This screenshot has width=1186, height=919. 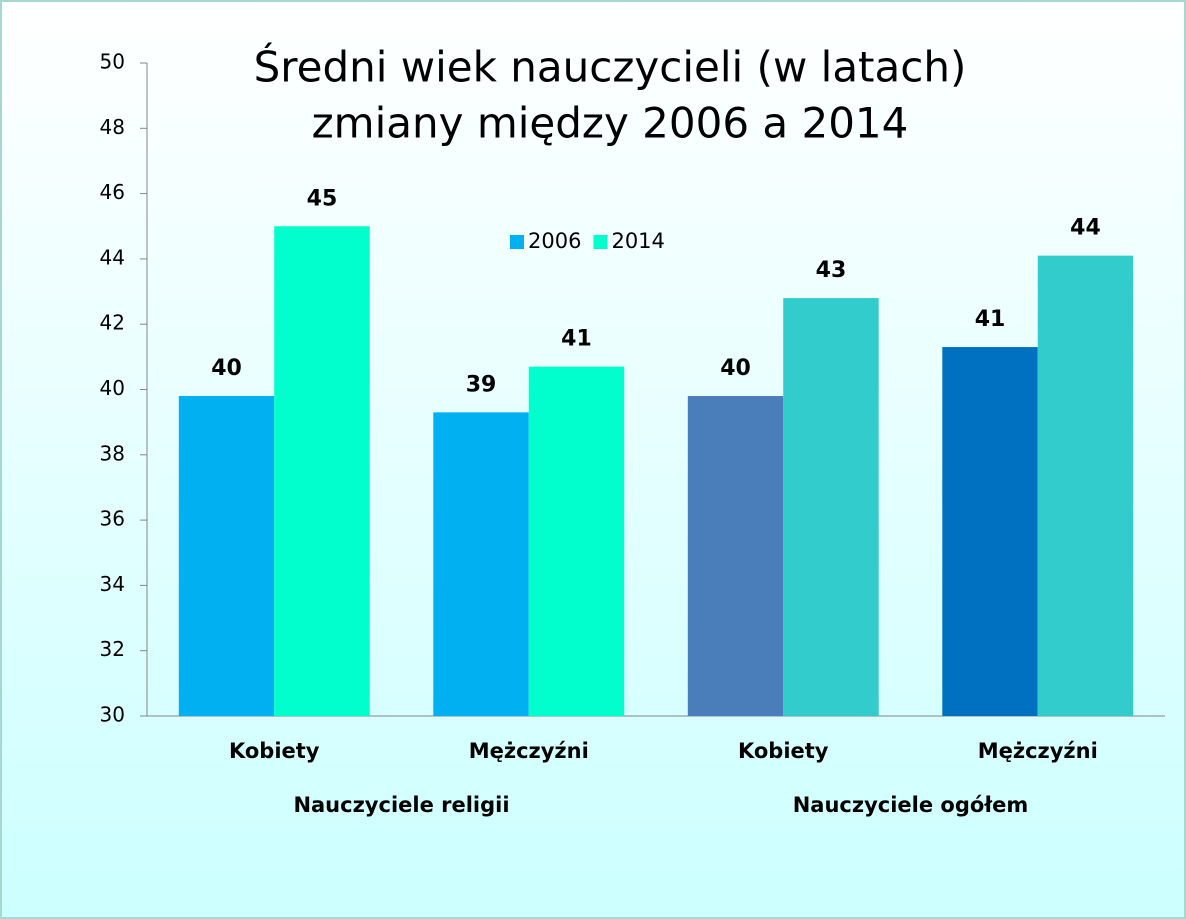 What do you see at coordinates (481, 384) in the screenshot?
I see `value-label: 39` at bounding box center [481, 384].